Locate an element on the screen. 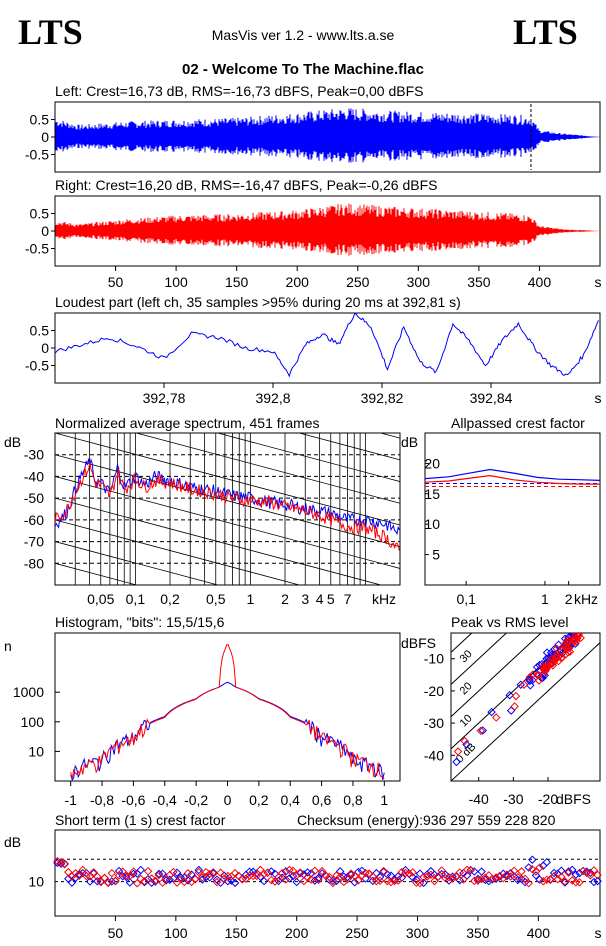  peak-vs-rms-xunit: dBFS is located at coordinates (573, 799).